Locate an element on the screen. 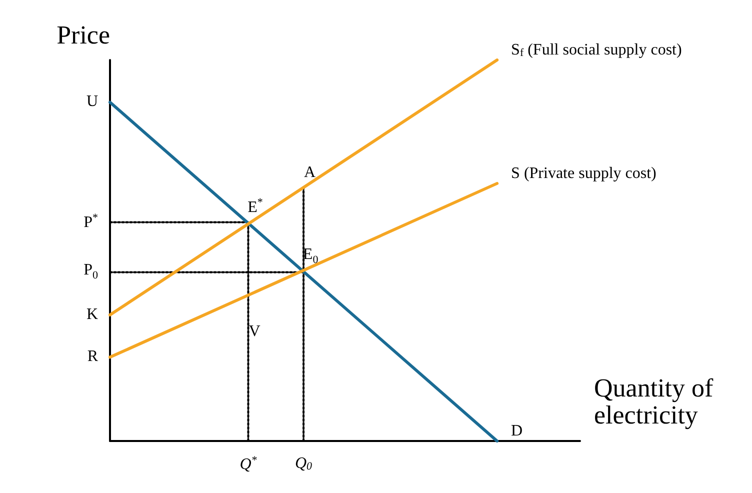  text: P$_{0}$ is located at coordinates (91, 272).